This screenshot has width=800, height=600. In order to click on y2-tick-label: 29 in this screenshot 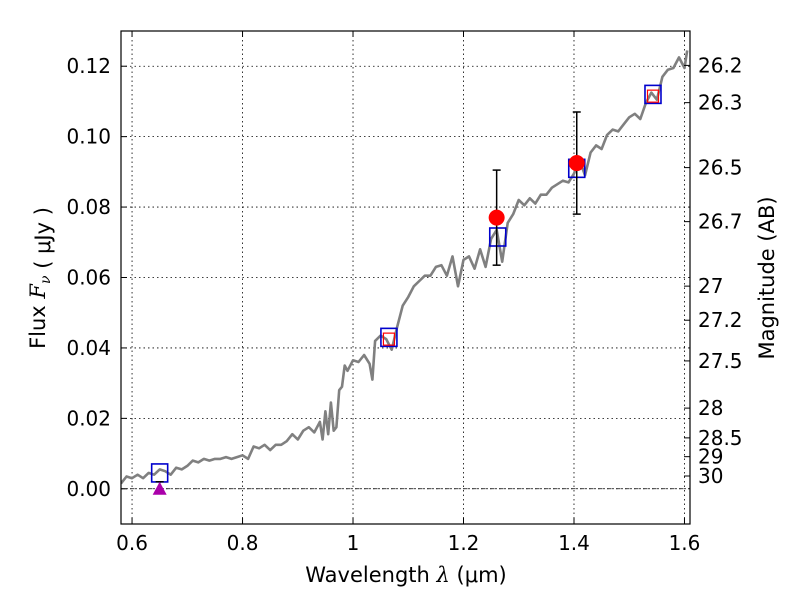, I will do `click(710, 457)`.